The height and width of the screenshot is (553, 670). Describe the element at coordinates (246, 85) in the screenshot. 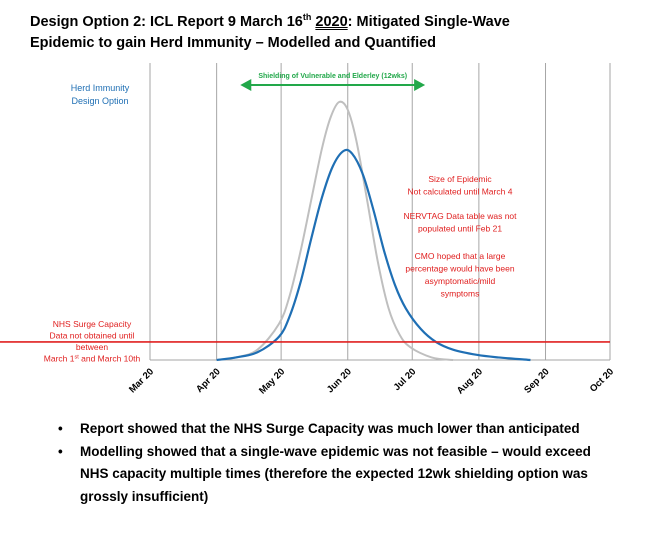

I see `shielding-arrow-head-left` at that location.